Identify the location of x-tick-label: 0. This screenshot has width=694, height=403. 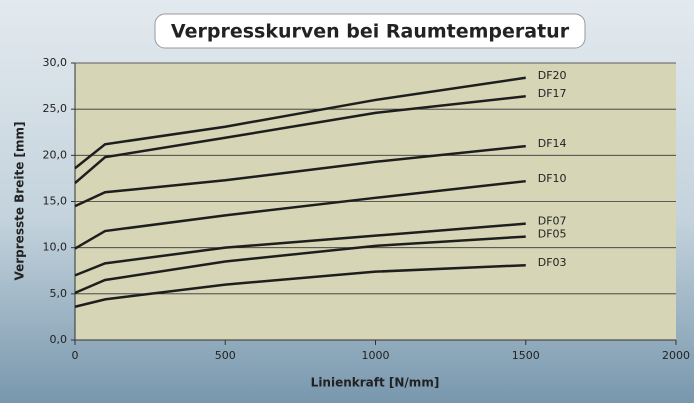
(75, 355).